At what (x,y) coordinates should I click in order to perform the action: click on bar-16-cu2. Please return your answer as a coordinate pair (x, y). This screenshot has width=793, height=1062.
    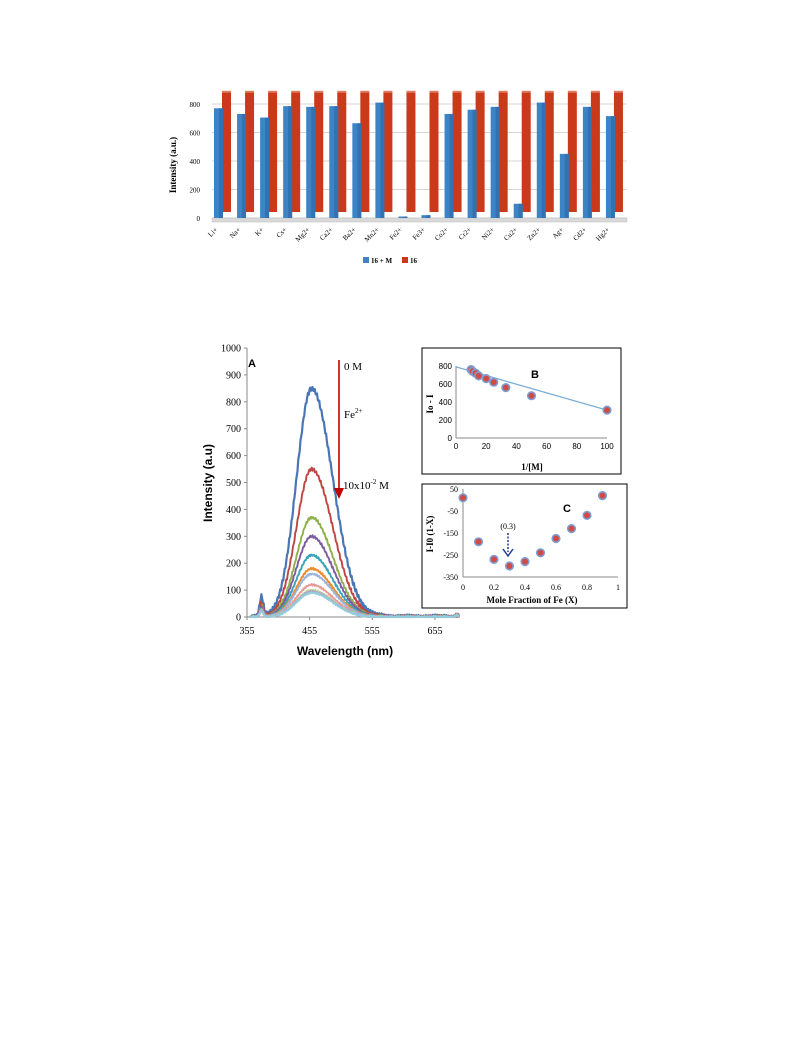
    Looking at the image, I should click on (526, 152).